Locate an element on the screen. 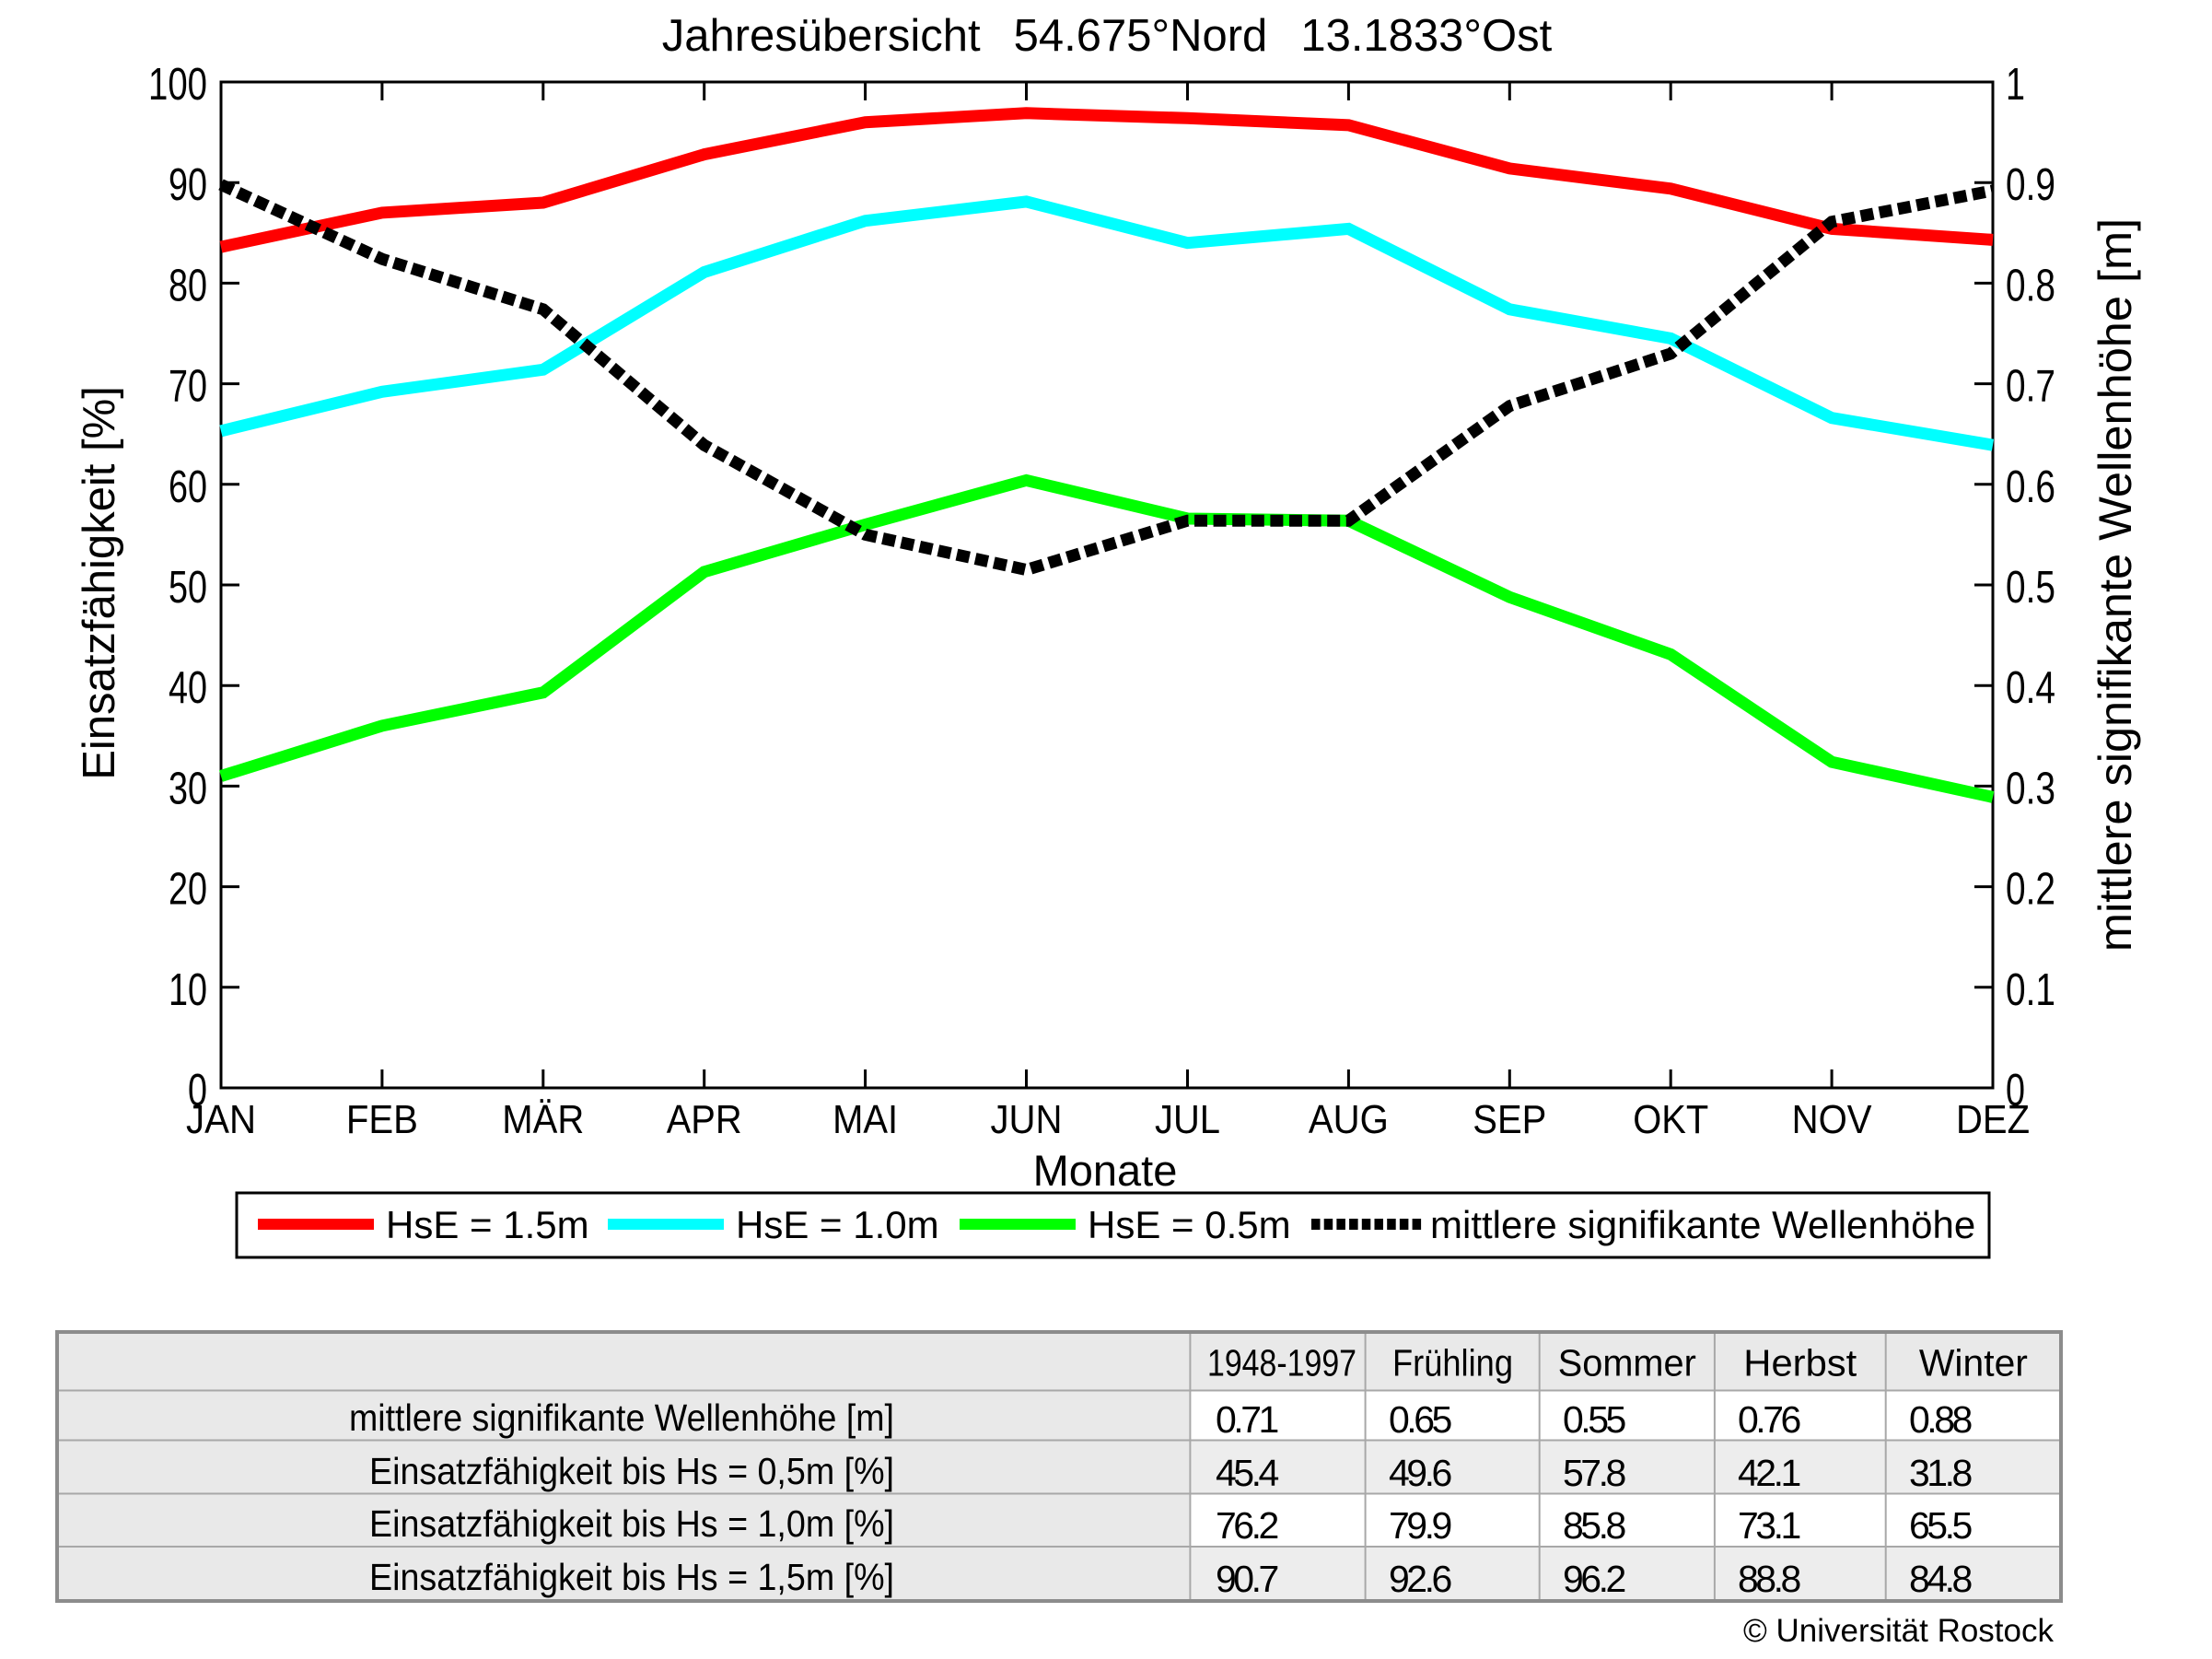 The width and height of the screenshot is (2212, 1659). svg-text: 40 is located at coordinates (188, 688).